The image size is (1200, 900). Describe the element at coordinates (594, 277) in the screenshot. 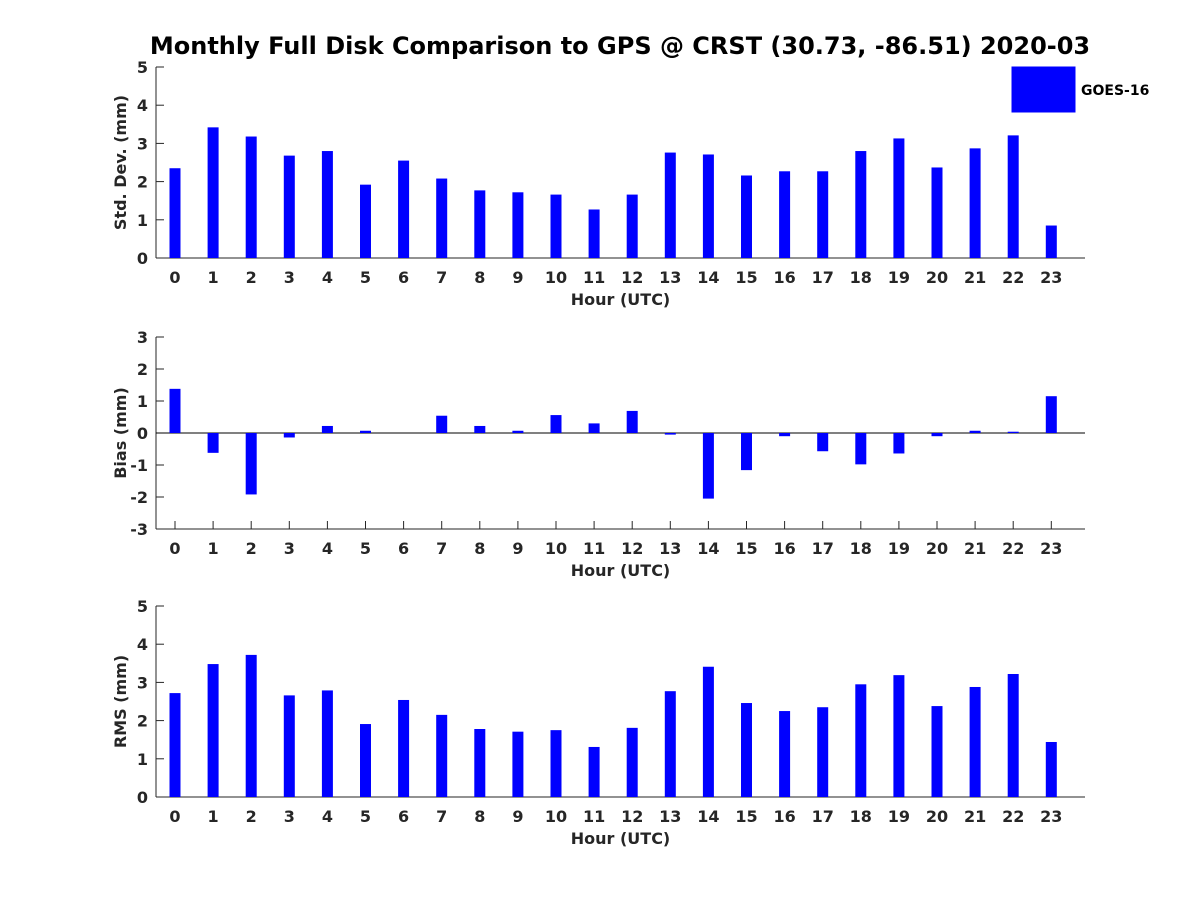

I see `std-dev-x-tick-label: 11` at that location.